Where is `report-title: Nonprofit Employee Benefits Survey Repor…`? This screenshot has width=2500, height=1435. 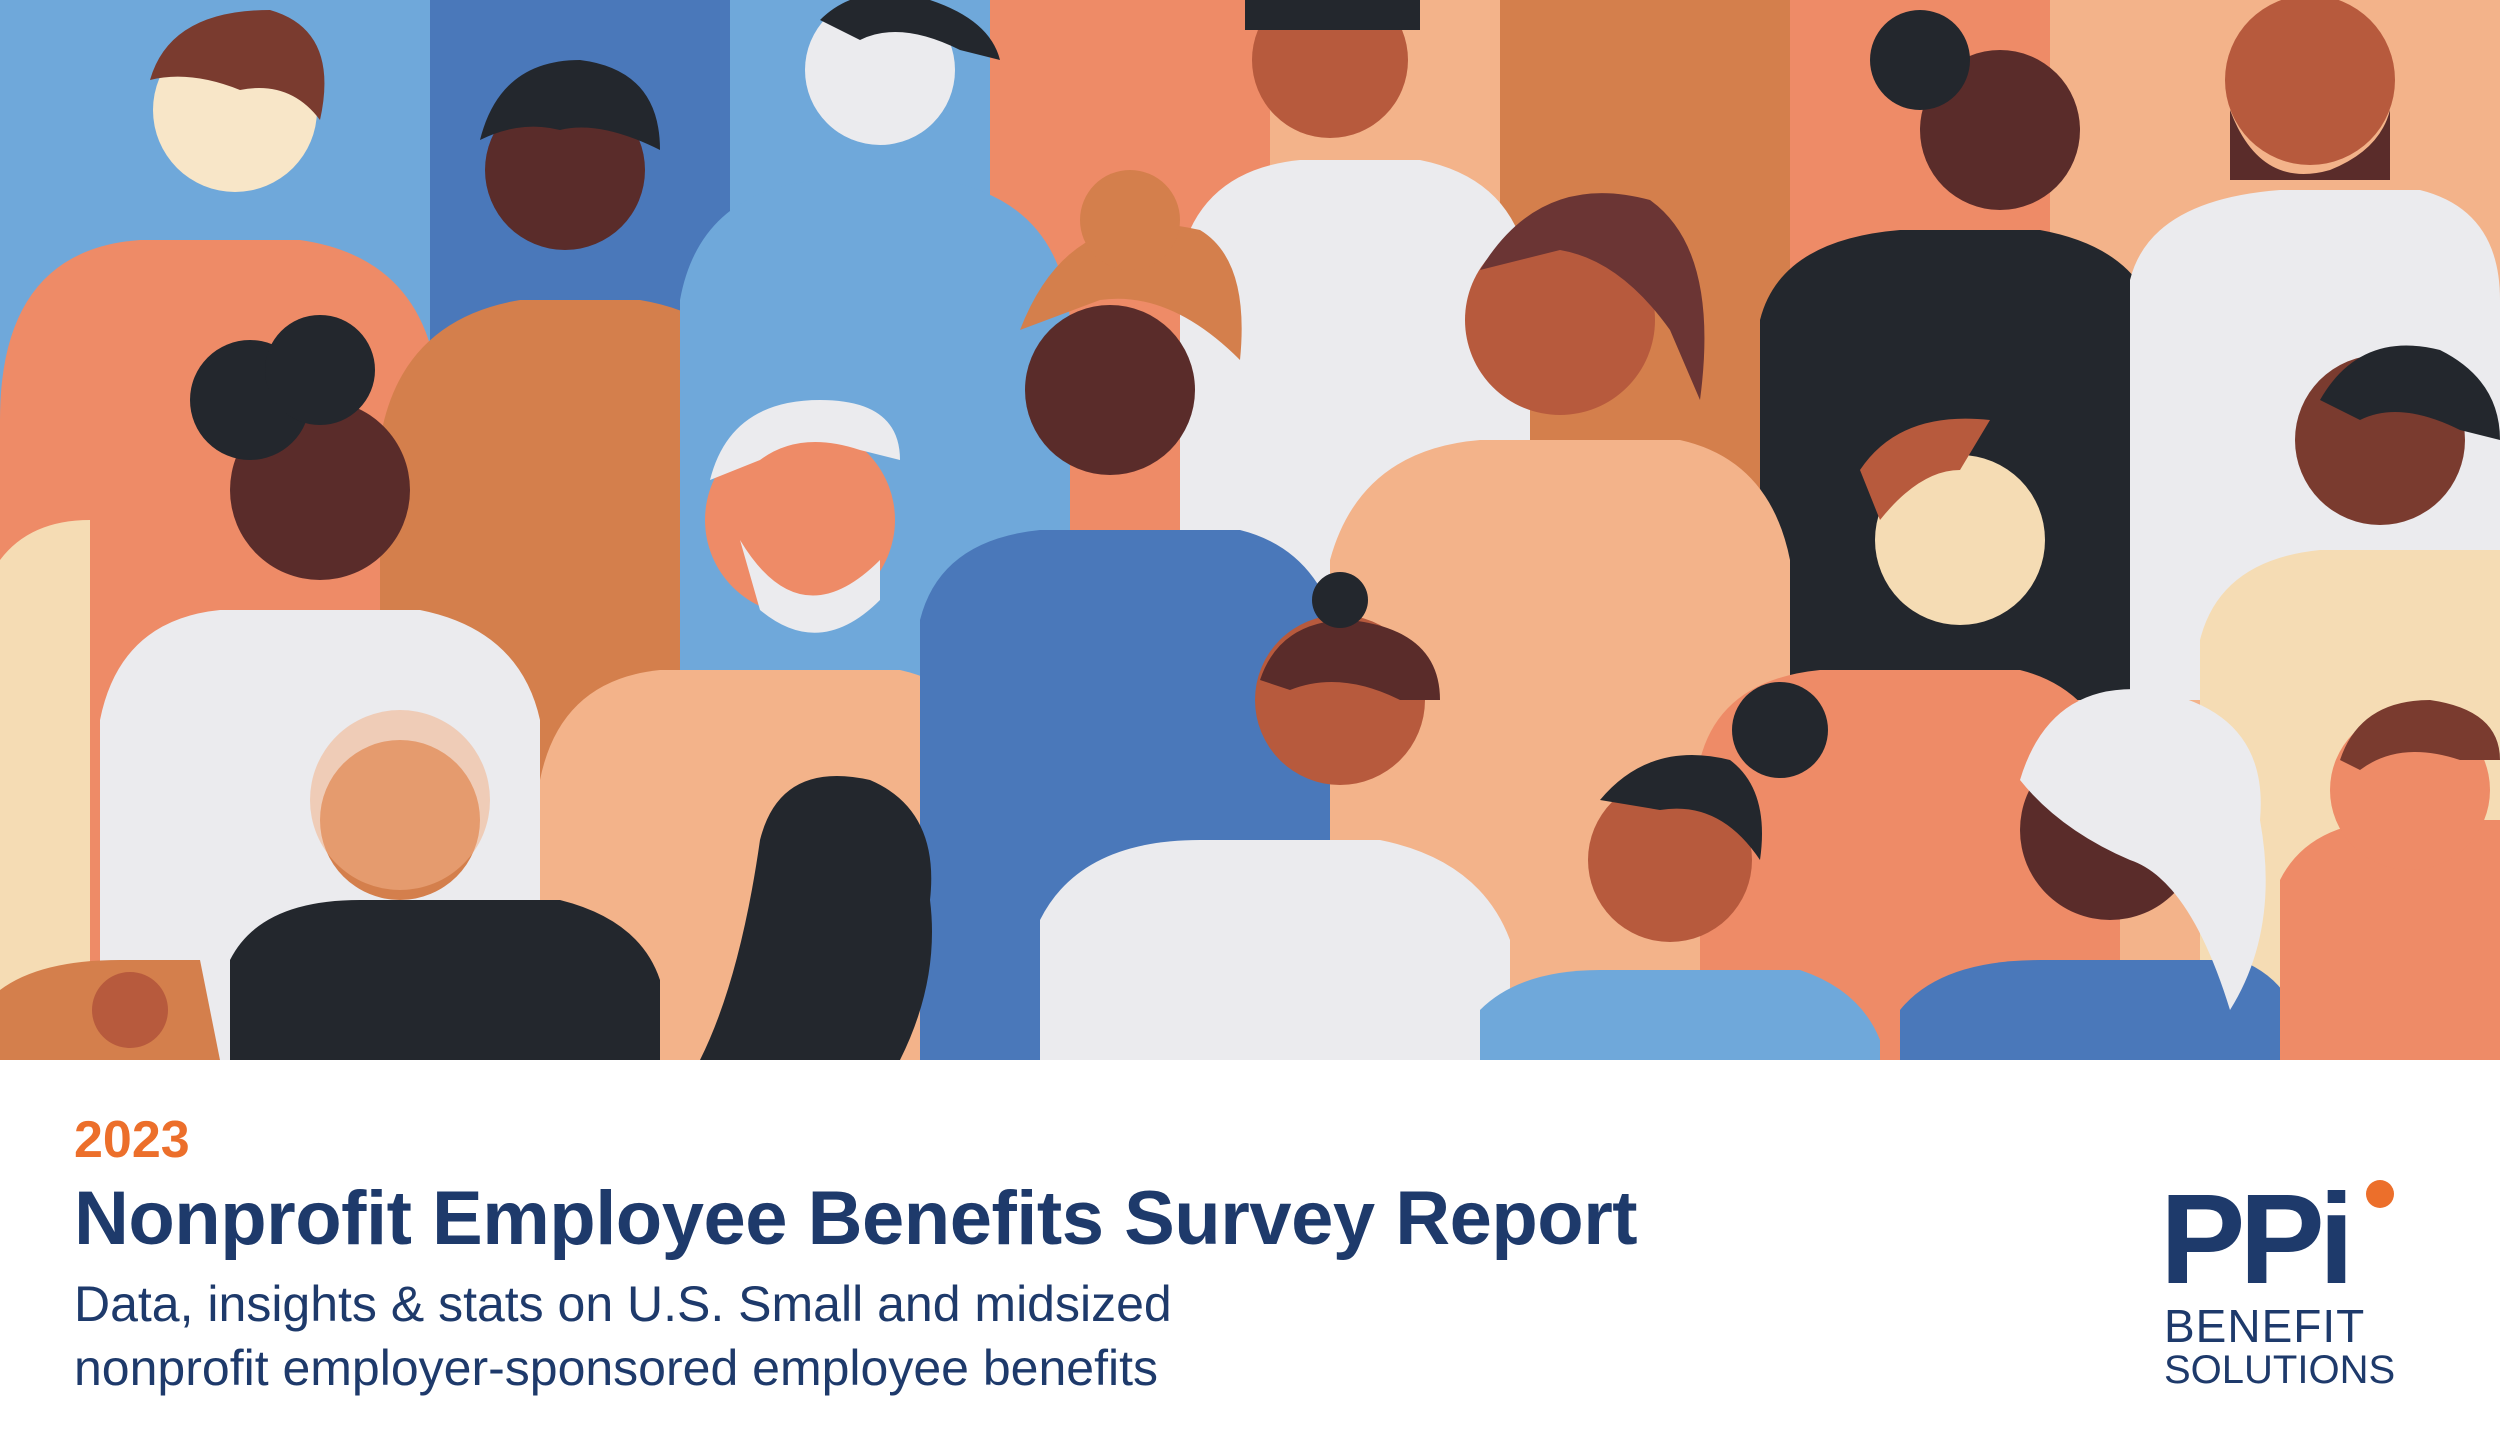 report-title: Nonprofit Employee Benefits Survey Repor… is located at coordinates (856, 1218).